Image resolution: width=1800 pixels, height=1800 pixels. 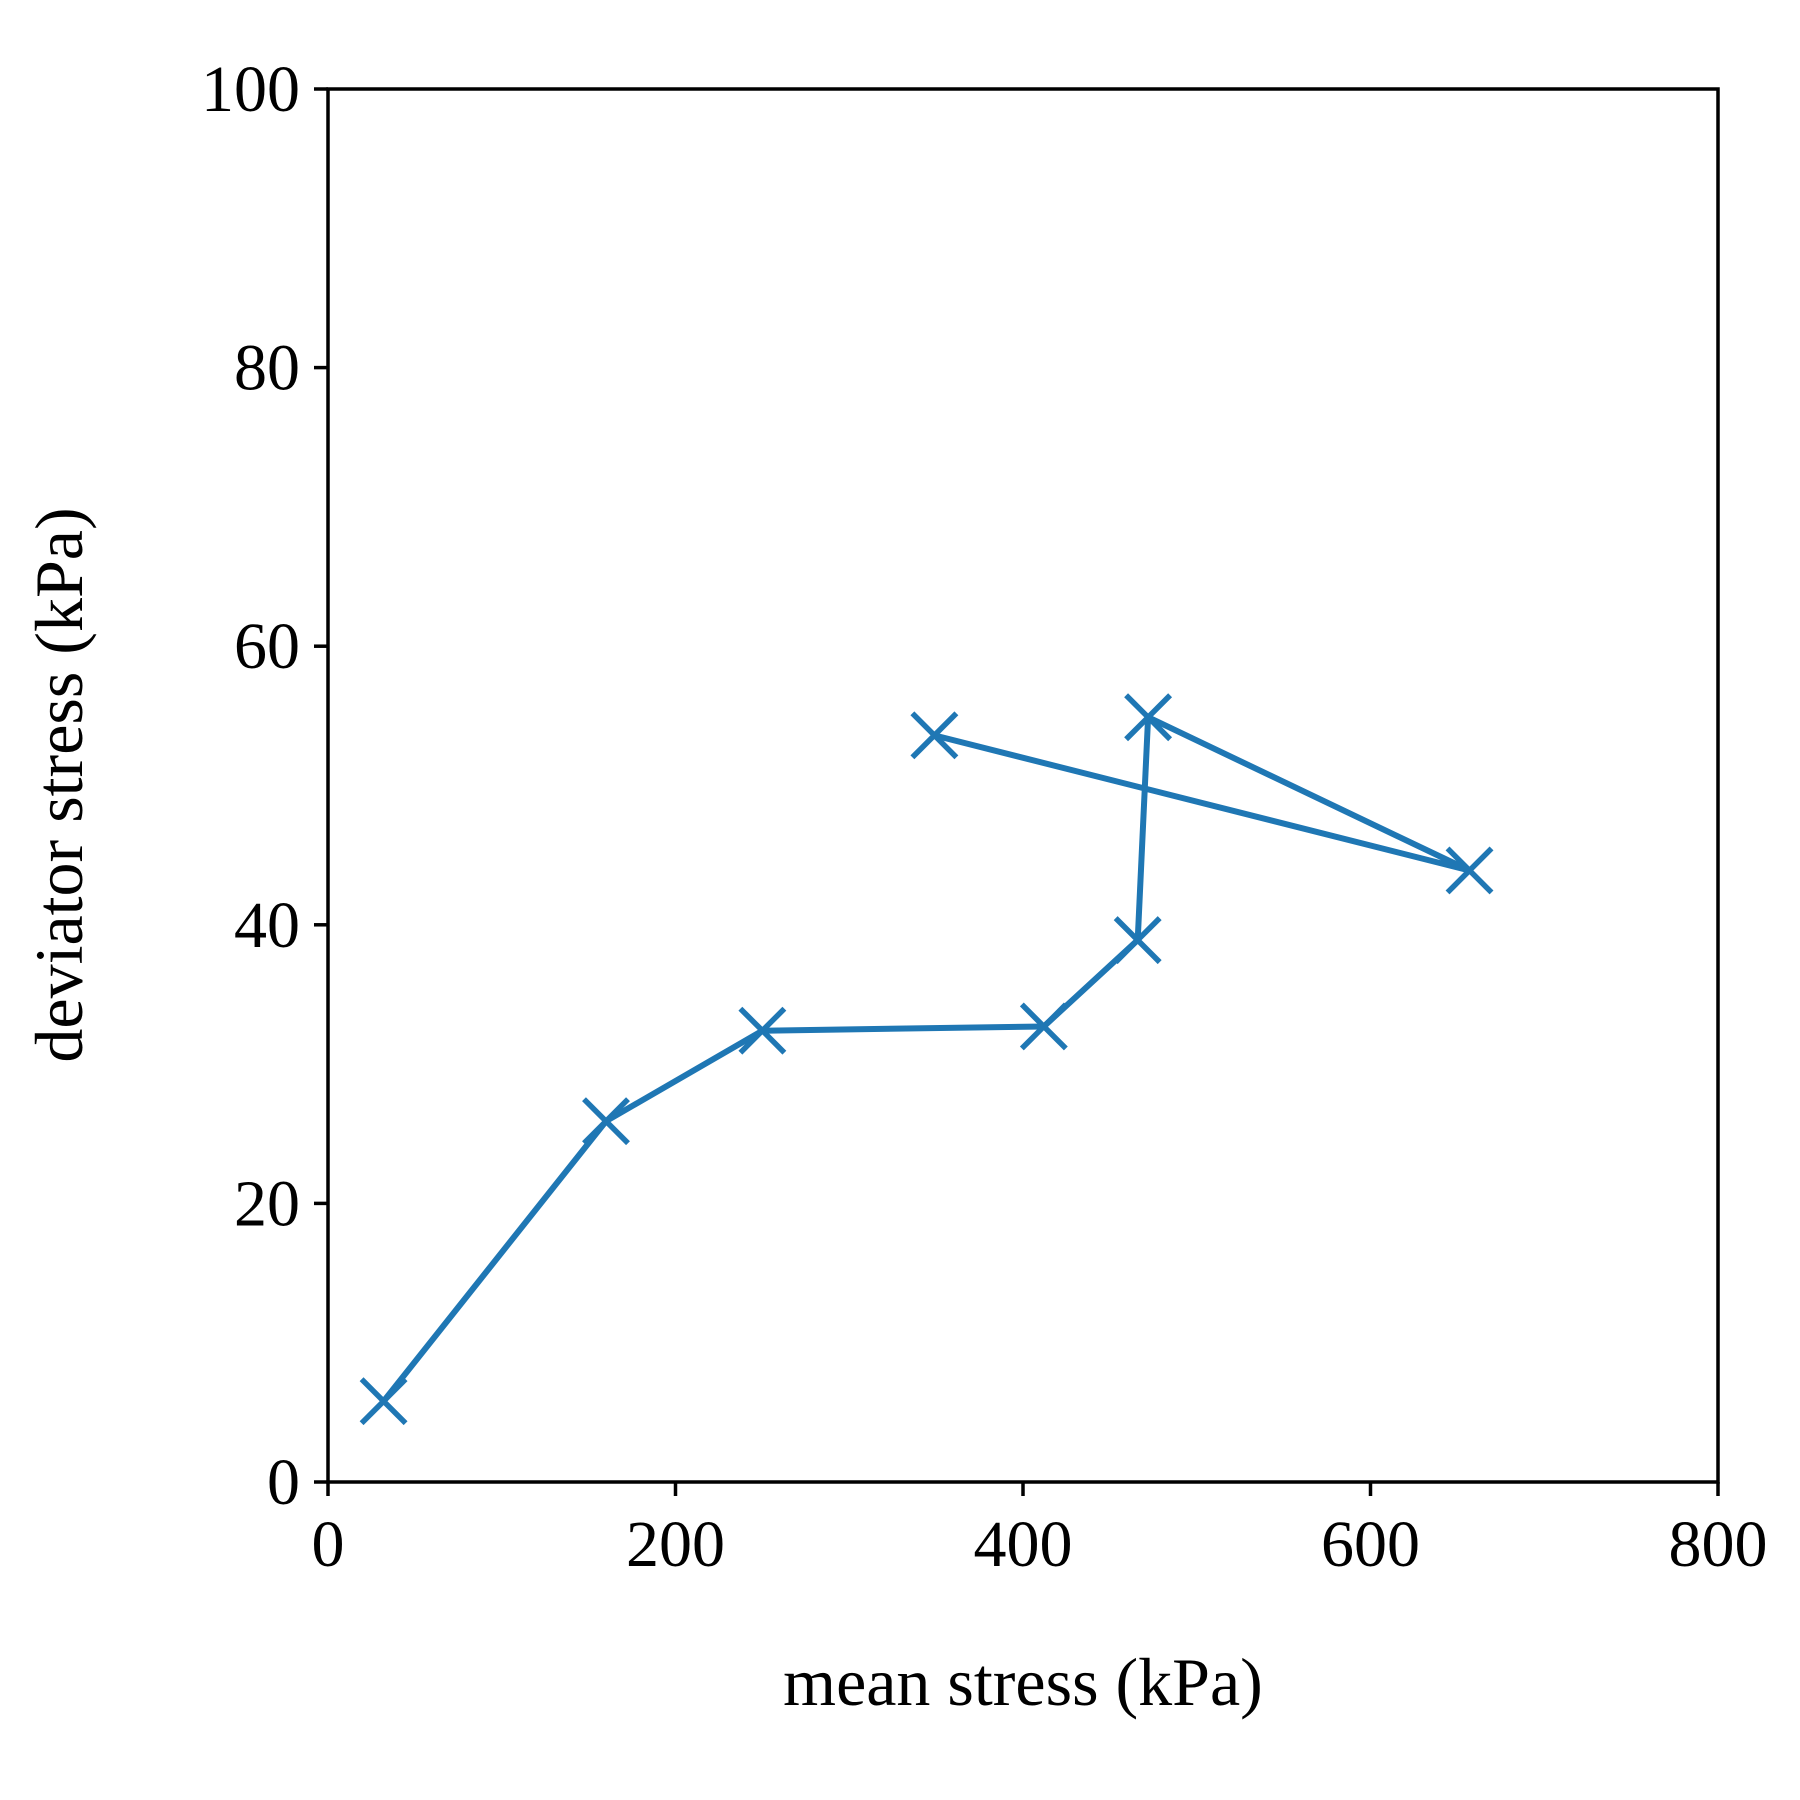 I want to click on y-tick-label: 20, so click(x=267, y=1203).